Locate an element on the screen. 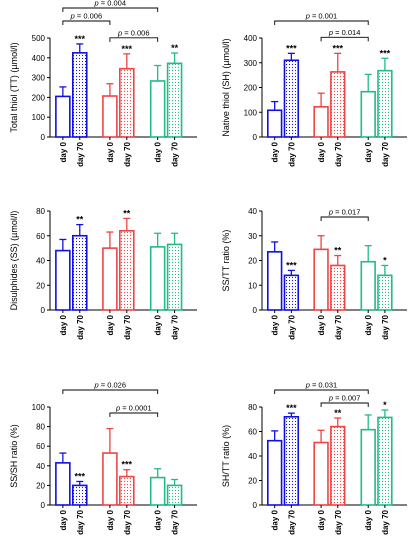 The width and height of the screenshot is (411, 550). y-tick-label: 500 is located at coordinates (39, 38).